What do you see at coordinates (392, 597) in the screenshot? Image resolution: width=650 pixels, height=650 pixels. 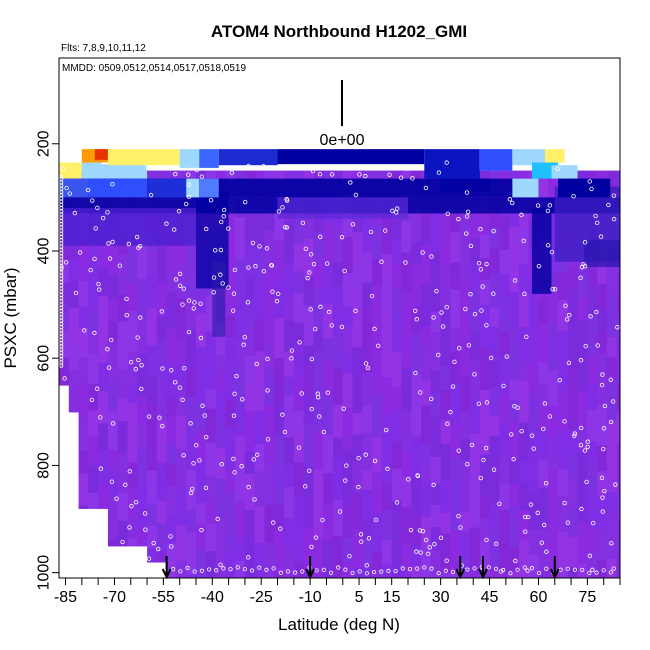 I see `x-tick-label: 15` at bounding box center [392, 597].